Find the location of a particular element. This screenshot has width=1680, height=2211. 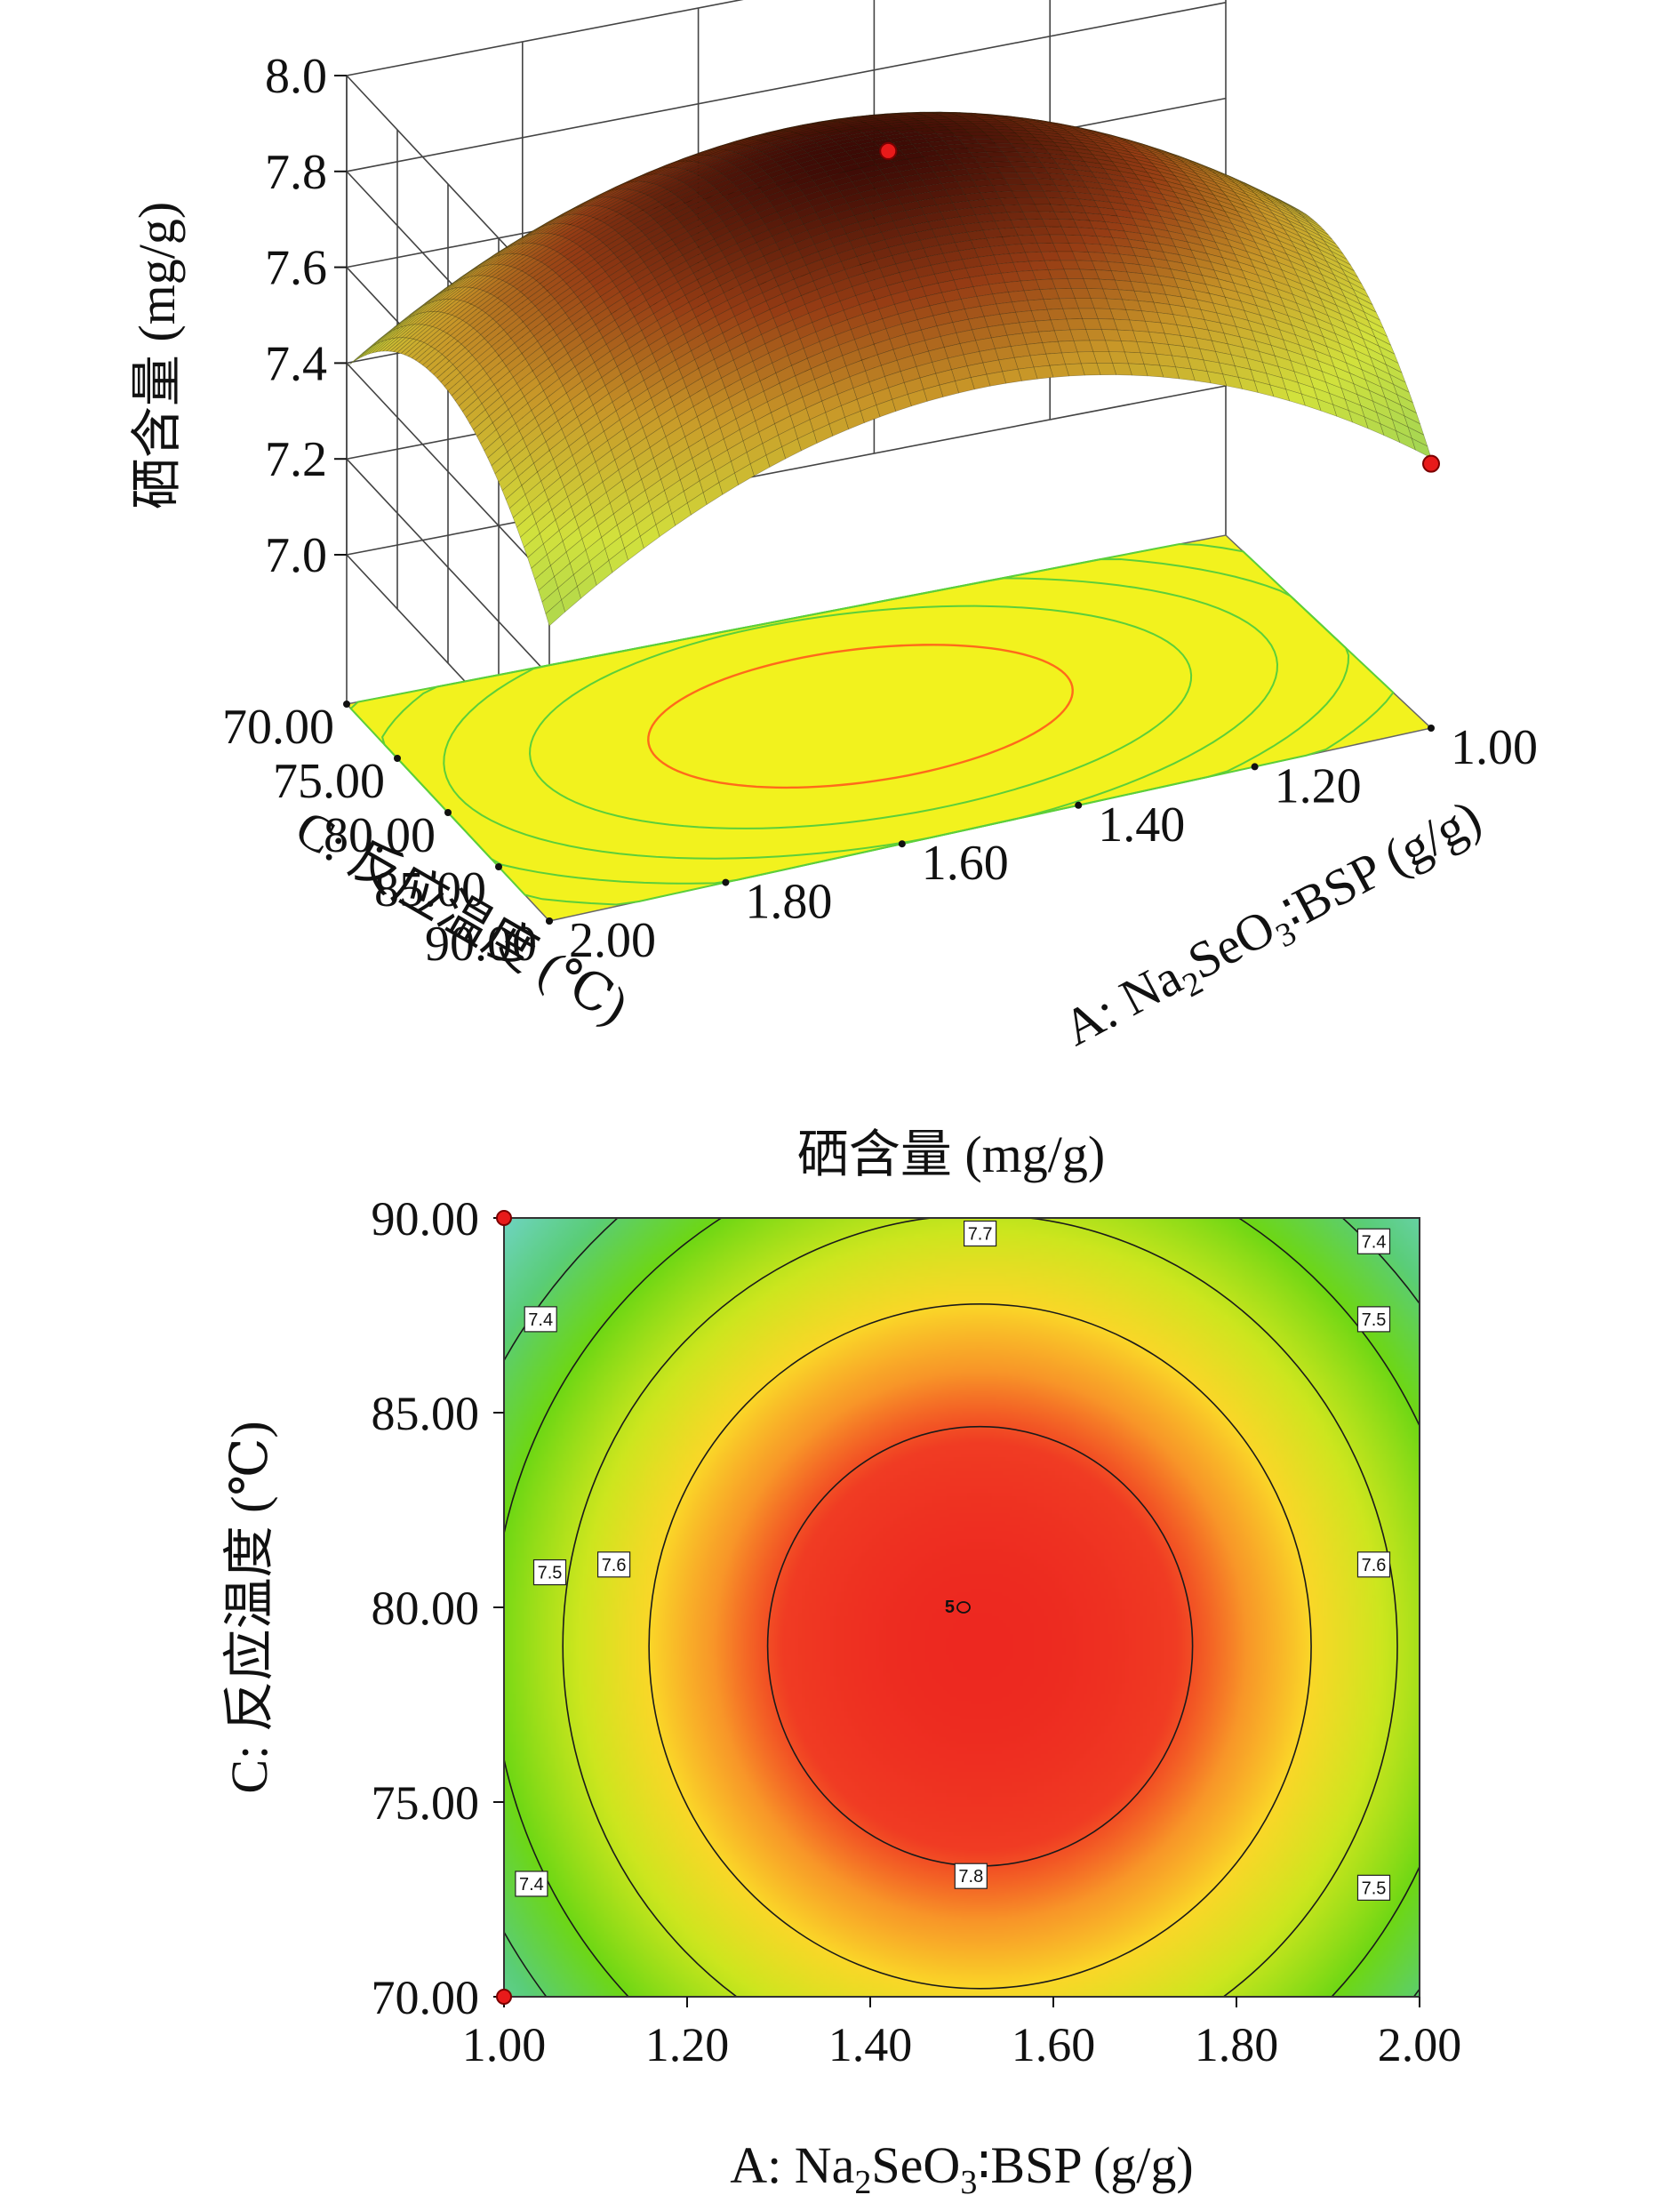

center-point-marker: 5 is located at coordinates (958, 1608).